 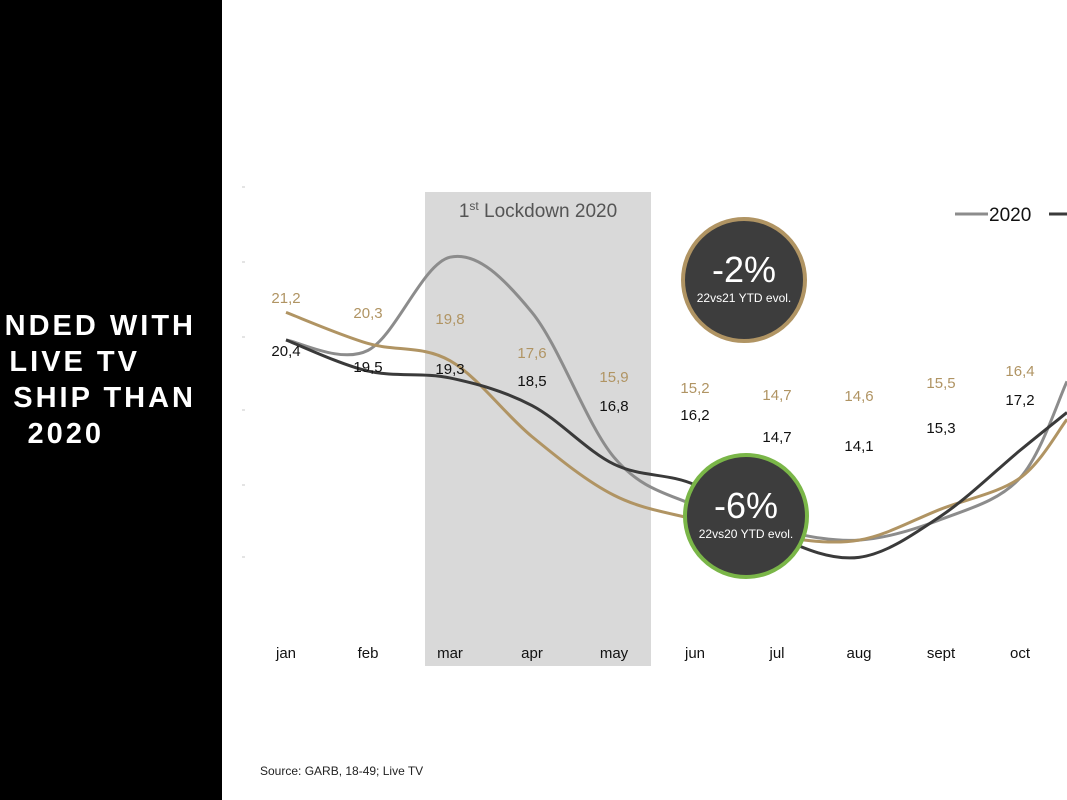 I want to click on lockdown-band, so click(x=538, y=429).